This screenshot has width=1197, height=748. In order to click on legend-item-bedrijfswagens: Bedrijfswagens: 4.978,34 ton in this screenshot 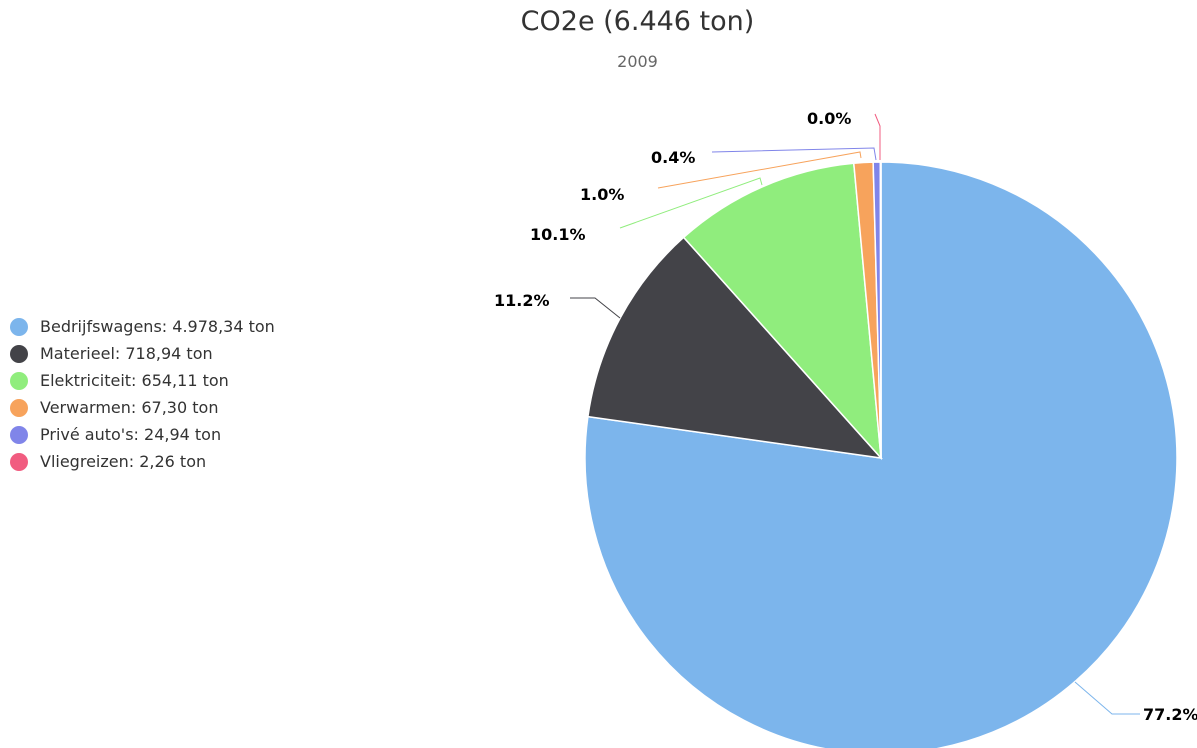, I will do `click(142, 326)`.